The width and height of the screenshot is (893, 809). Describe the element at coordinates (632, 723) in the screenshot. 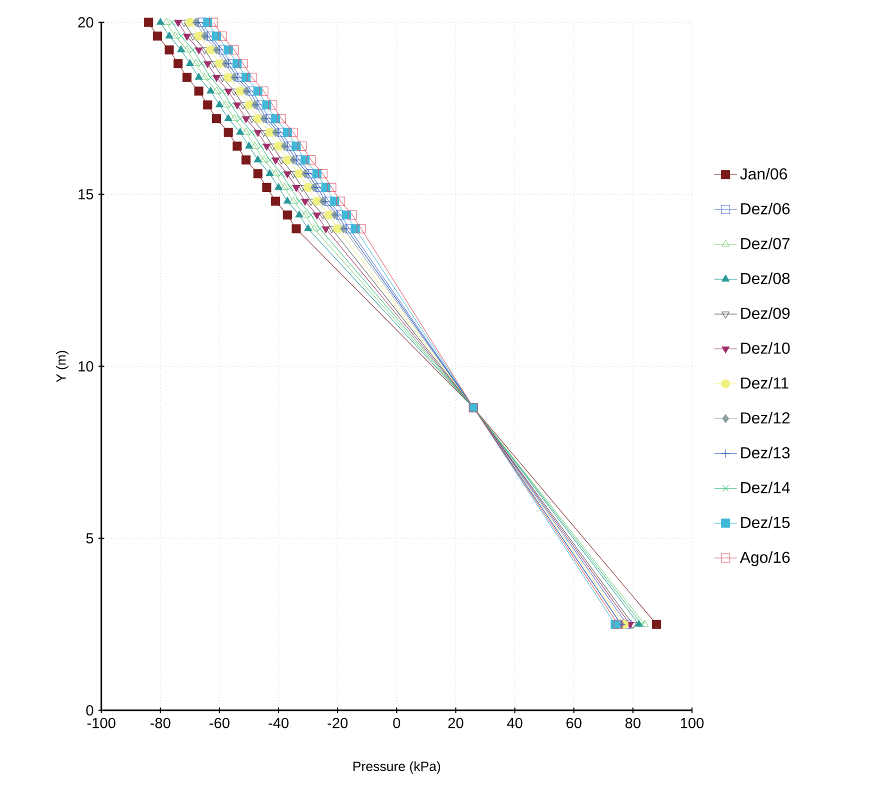

I see `x-tick-label: 80` at that location.